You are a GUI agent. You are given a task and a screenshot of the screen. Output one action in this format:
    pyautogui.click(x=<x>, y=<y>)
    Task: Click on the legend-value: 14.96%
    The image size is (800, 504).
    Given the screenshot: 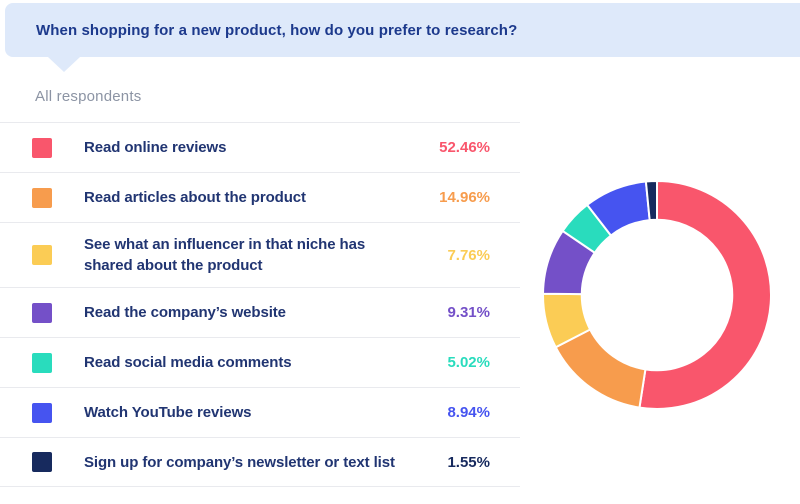 What is the action you would take?
    pyautogui.click(x=464, y=197)
    